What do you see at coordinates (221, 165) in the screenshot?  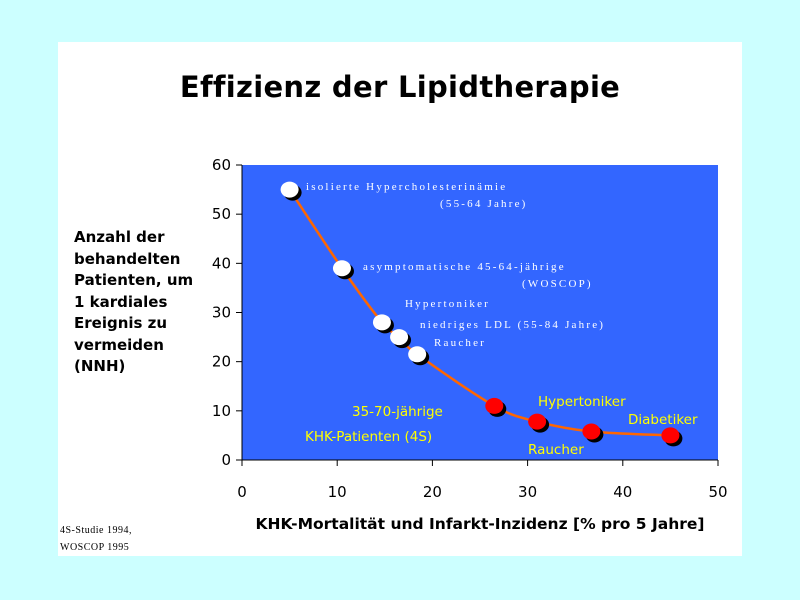 I see `y-tick-label: 60` at bounding box center [221, 165].